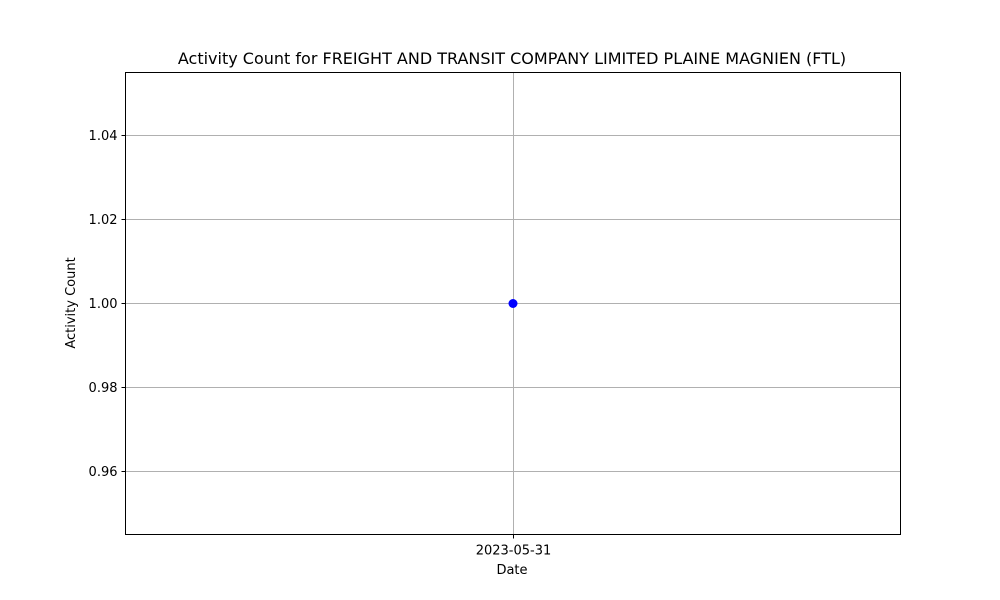 This screenshot has width=1000, height=600. What do you see at coordinates (511, 570) in the screenshot?
I see `x-axis-label: Date` at bounding box center [511, 570].